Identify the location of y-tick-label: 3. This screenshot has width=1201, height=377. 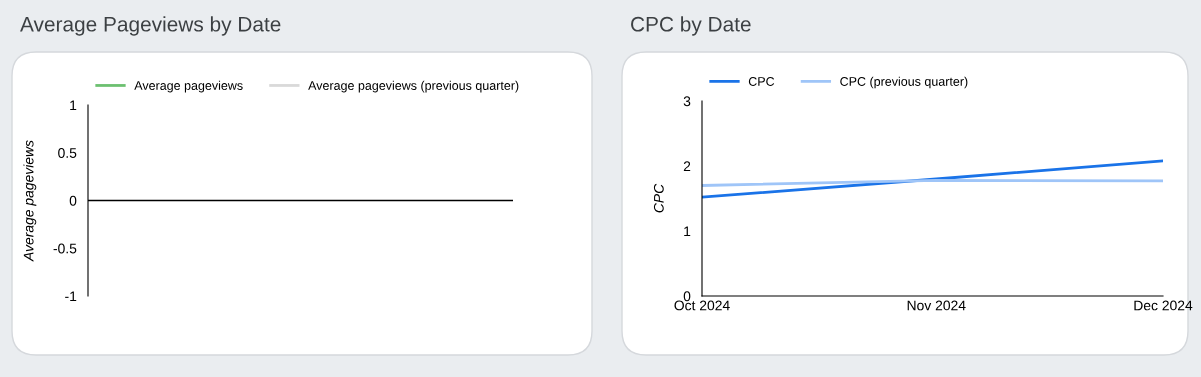
(687, 101).